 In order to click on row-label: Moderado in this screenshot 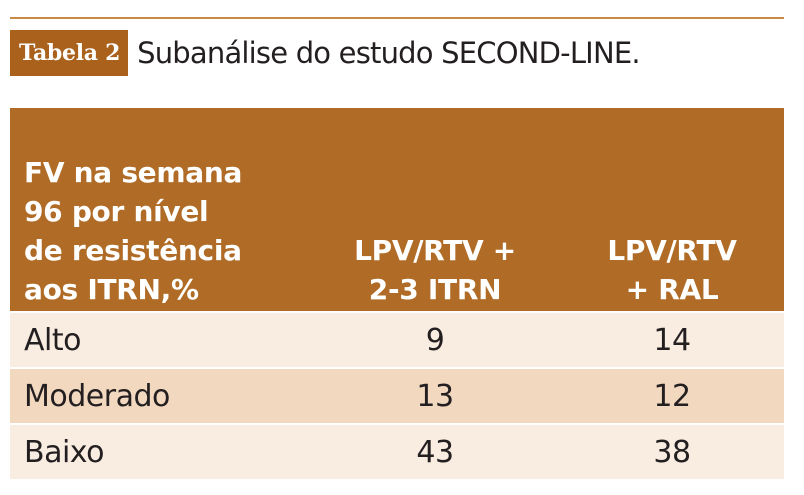, I will do `click(160, 395)`.